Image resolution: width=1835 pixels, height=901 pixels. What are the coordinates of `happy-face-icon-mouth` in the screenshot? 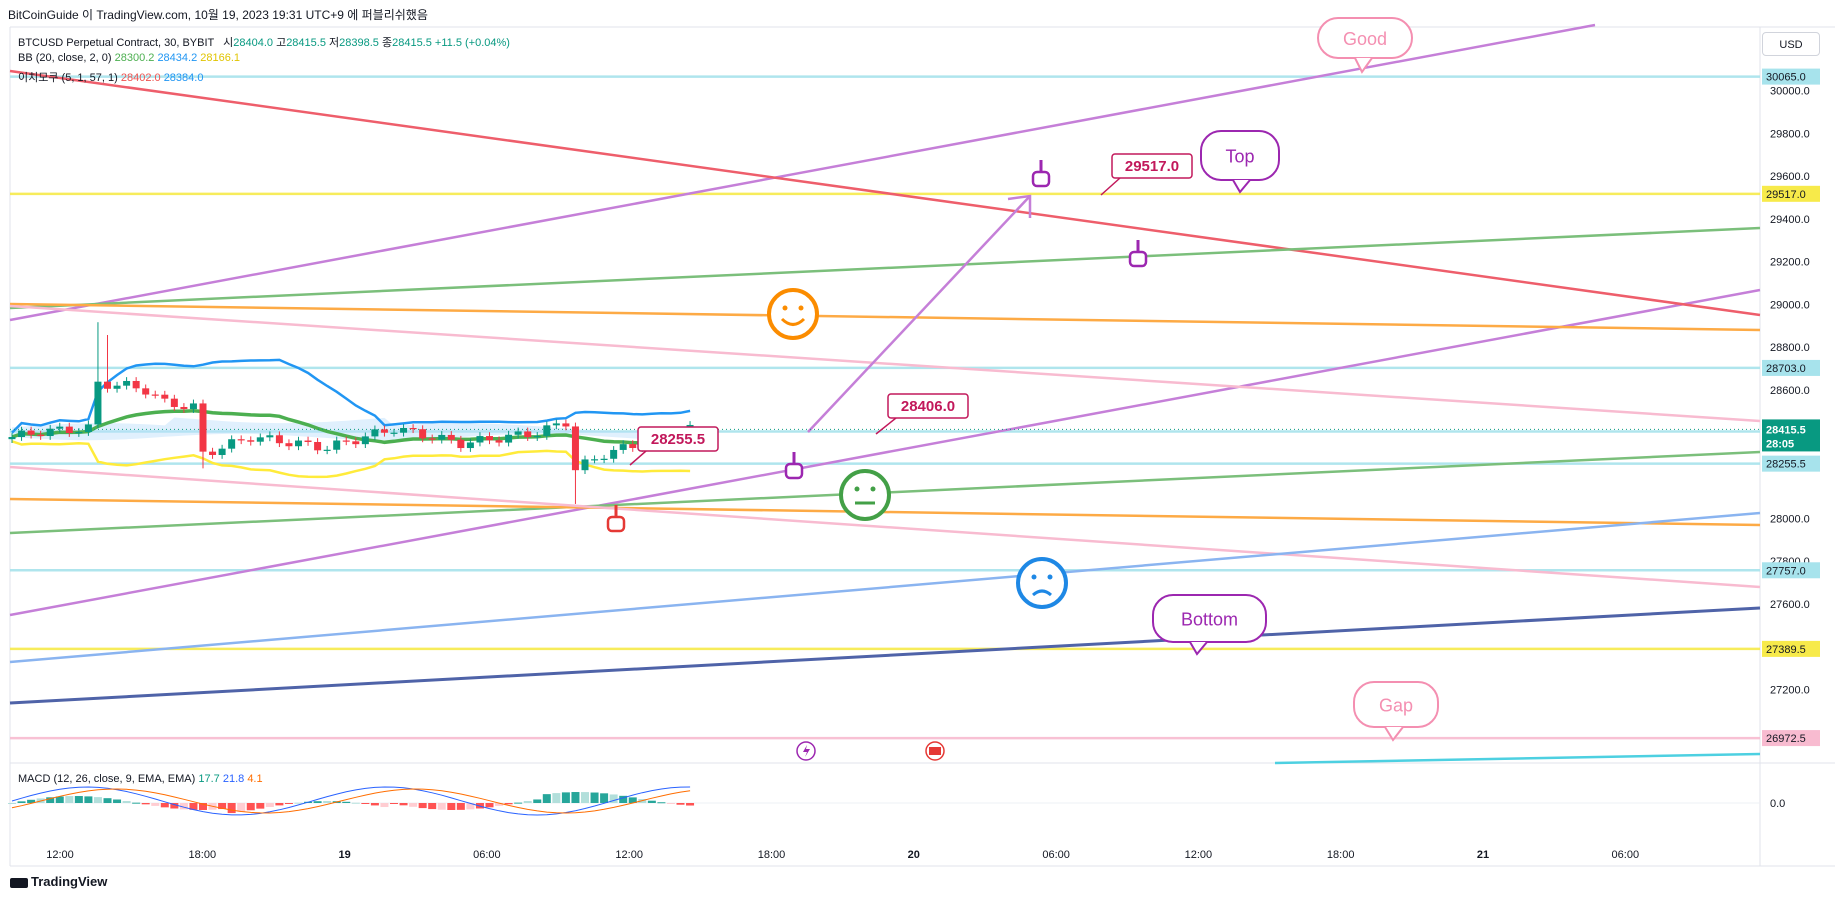 It's located at (793, 321).